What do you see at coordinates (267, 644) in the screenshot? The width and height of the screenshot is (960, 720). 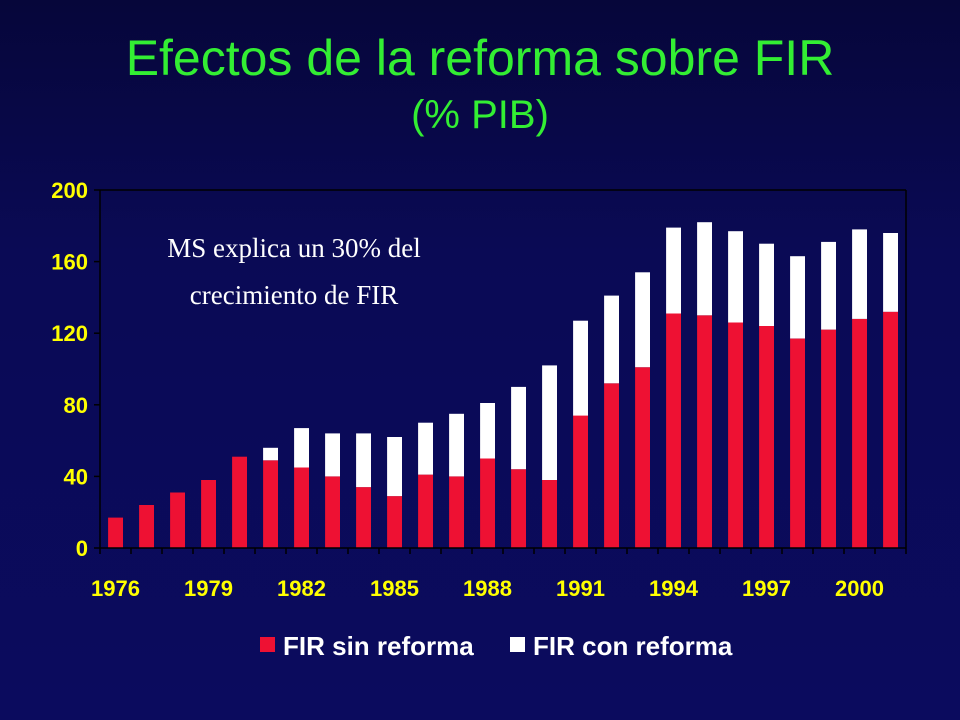 I see `legend-swatch-fir-sin-reforma` at bounding box center [267, 644].